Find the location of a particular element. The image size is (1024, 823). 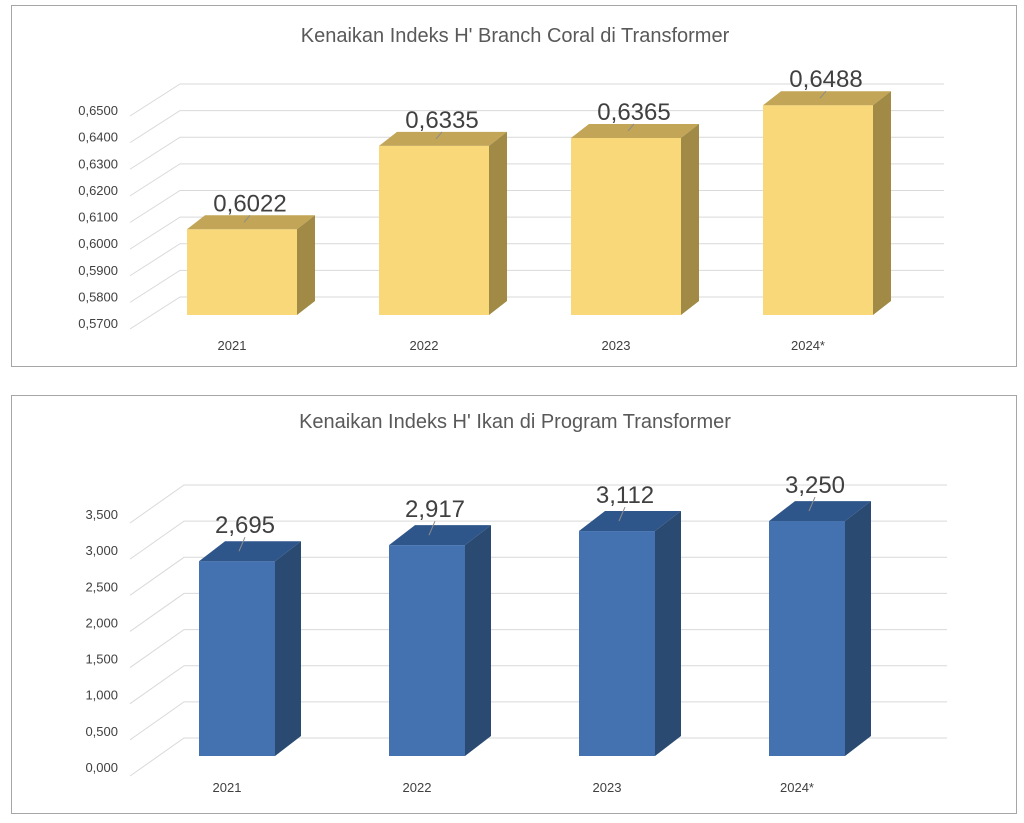

data-label: 3,112 is located at coordinates (625, 495).